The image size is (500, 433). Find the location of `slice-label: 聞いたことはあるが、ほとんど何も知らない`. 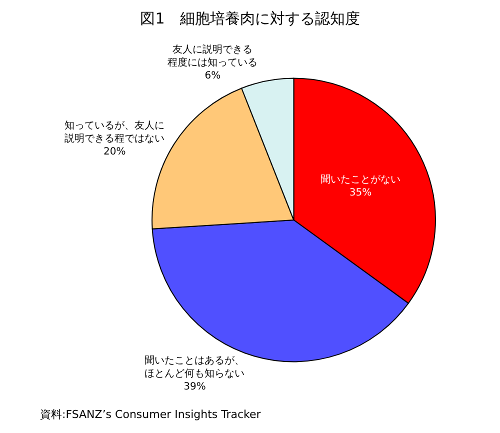

slice-label: 聞いたことはあるが、ほとんど何も知らない is located at coordinates (194, 367).